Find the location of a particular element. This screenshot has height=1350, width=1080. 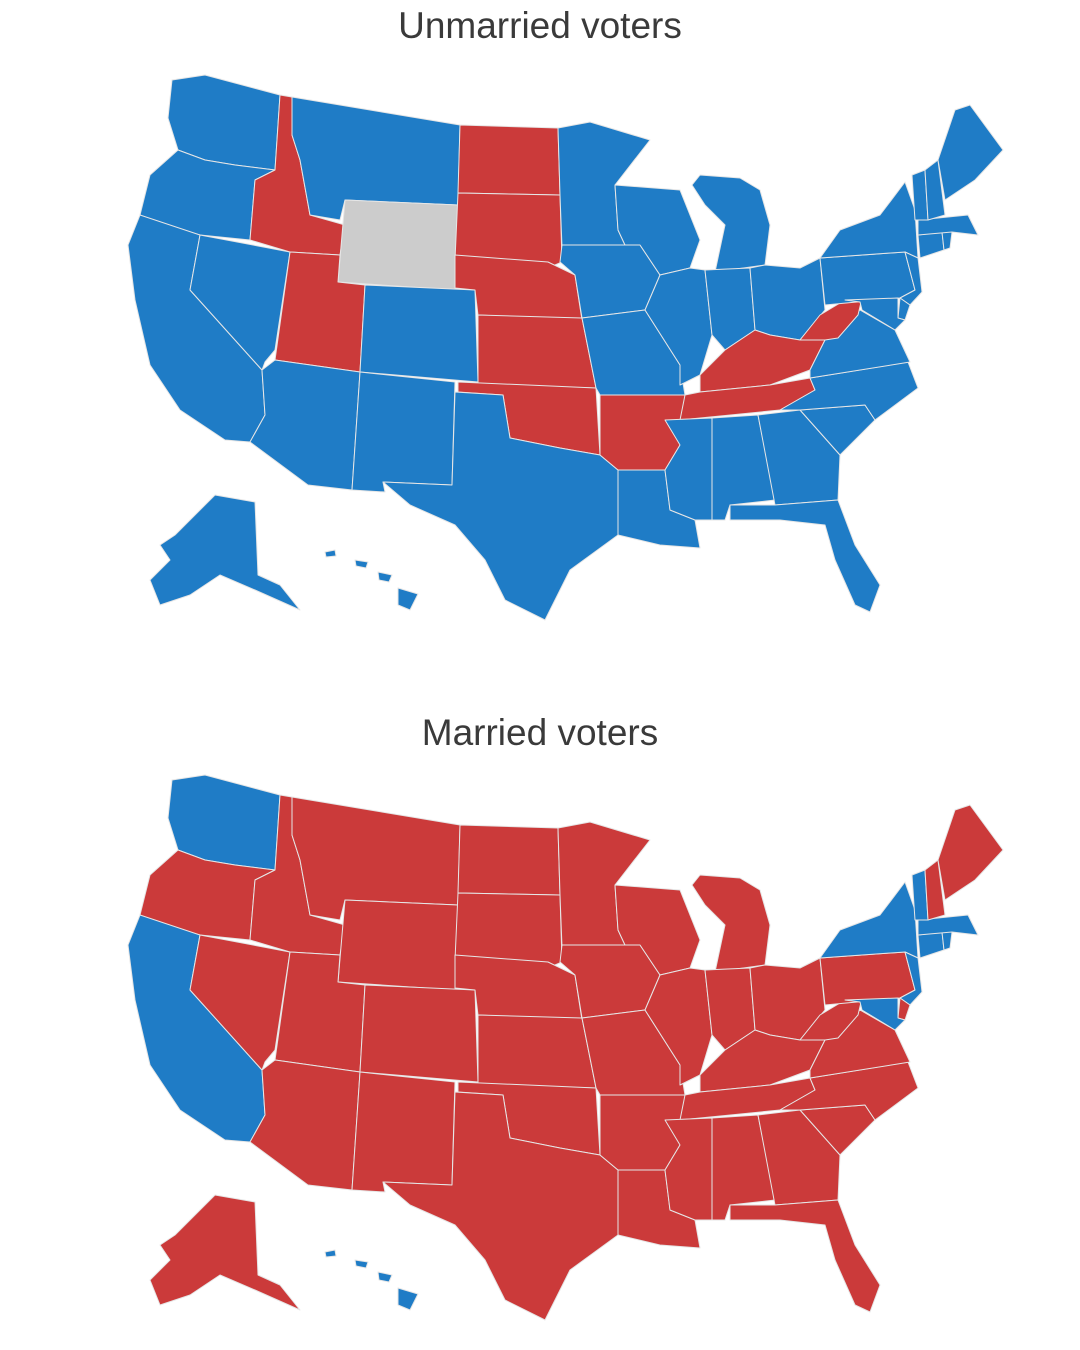

map-title-married: Married voters is located at coordinates (540, 732).